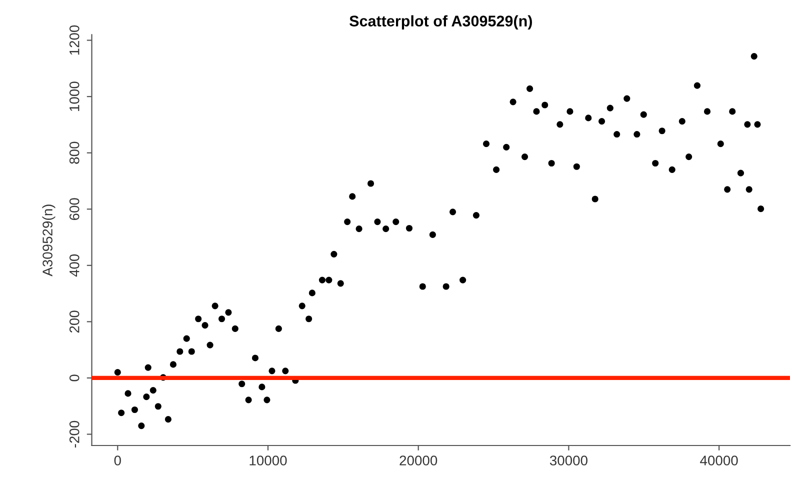 This screenshot has height=495, width=798. Describe the element at coordinates (74, 265) in the screenshot. I see `y-tick-label: 400` at that location.